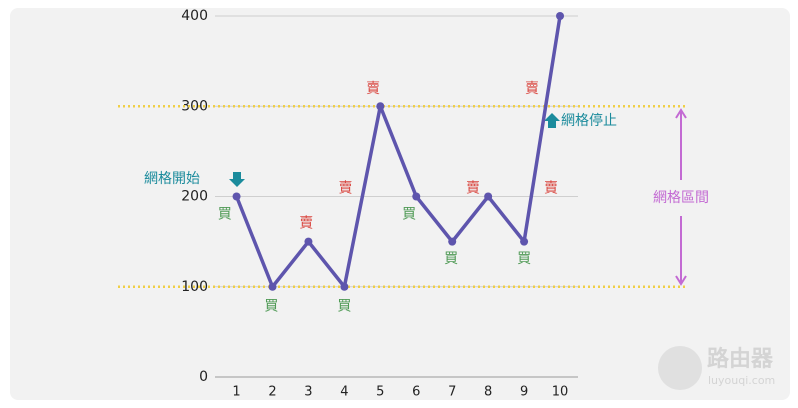  What do you see at coordinates (560, 392) in the screenshot?
I see `x-tick-label: 10` at bounding box center [560, 392].